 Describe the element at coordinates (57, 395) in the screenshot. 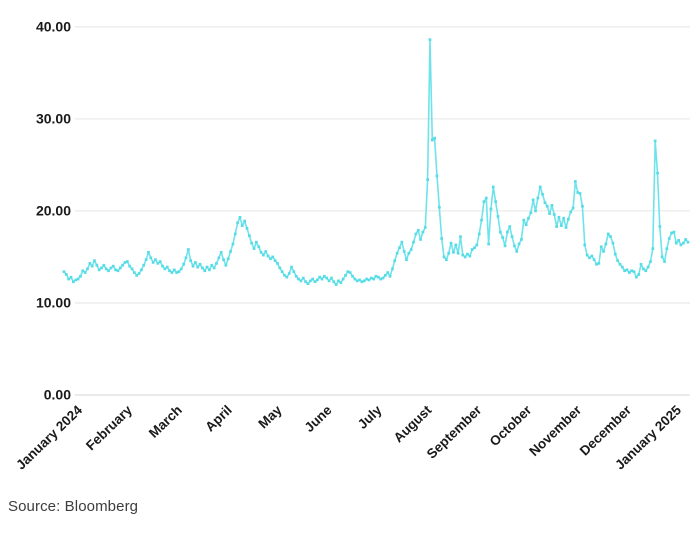

I see `y-axis-tick-label: 0.00` at that location.